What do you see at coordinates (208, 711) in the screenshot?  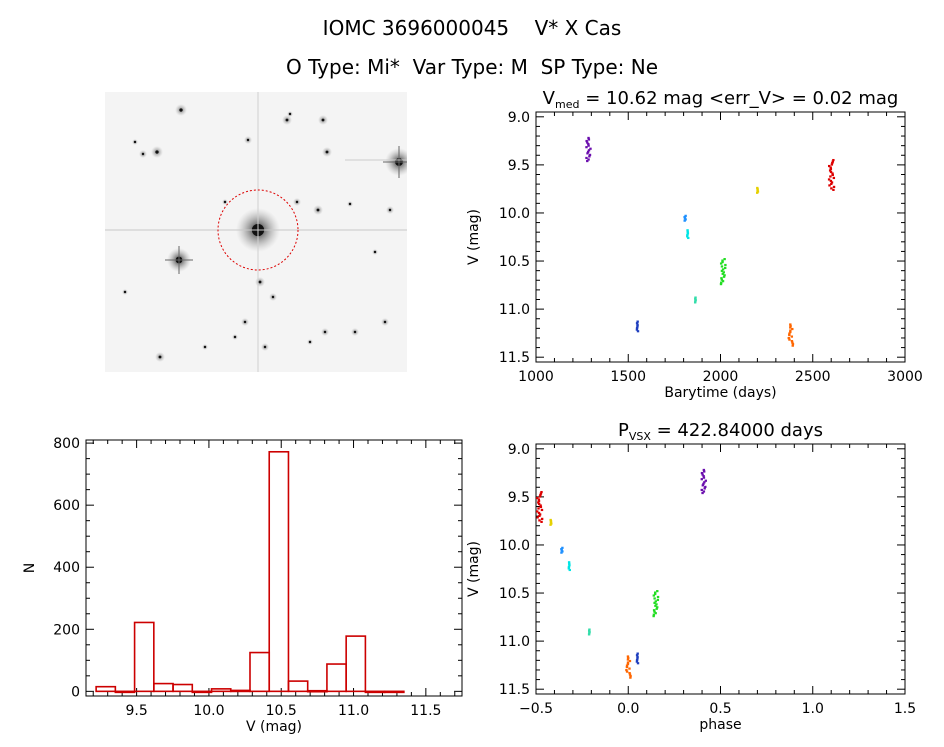 I see `x-tick-label: 10.0` at bounding box center [208, 711].